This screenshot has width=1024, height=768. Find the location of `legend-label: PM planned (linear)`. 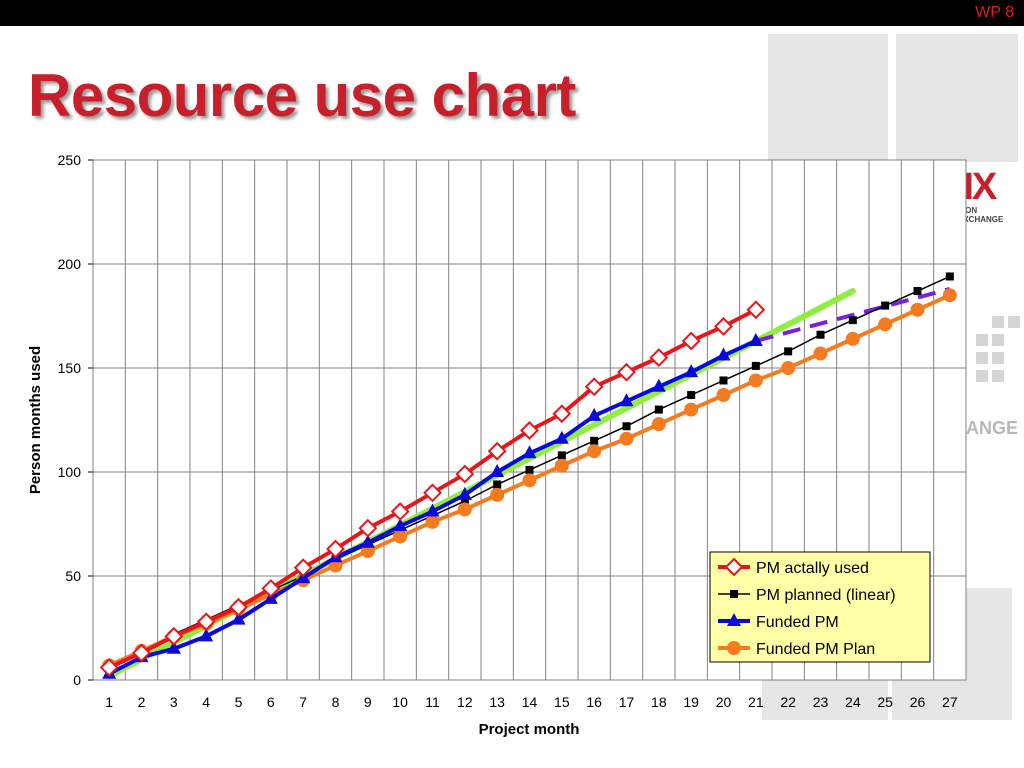

legend-label: PM planned (linear) is located at coordinates (826, 595).